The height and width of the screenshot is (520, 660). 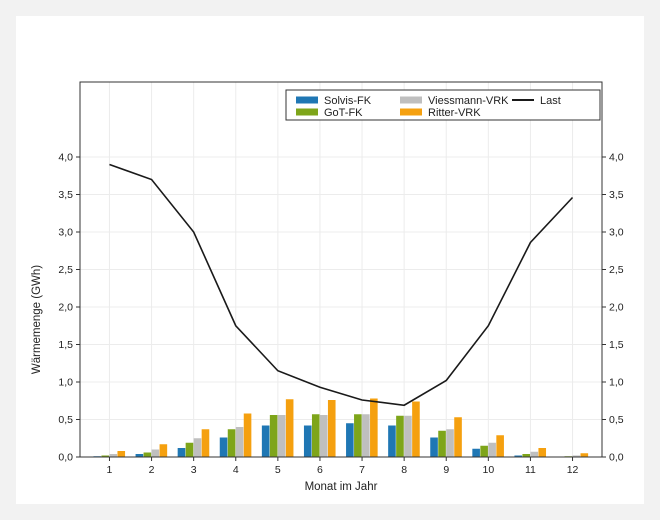 I want to click on legend-label-ritter-vrk: Ritter-VRK, so click(x=454, y=113).